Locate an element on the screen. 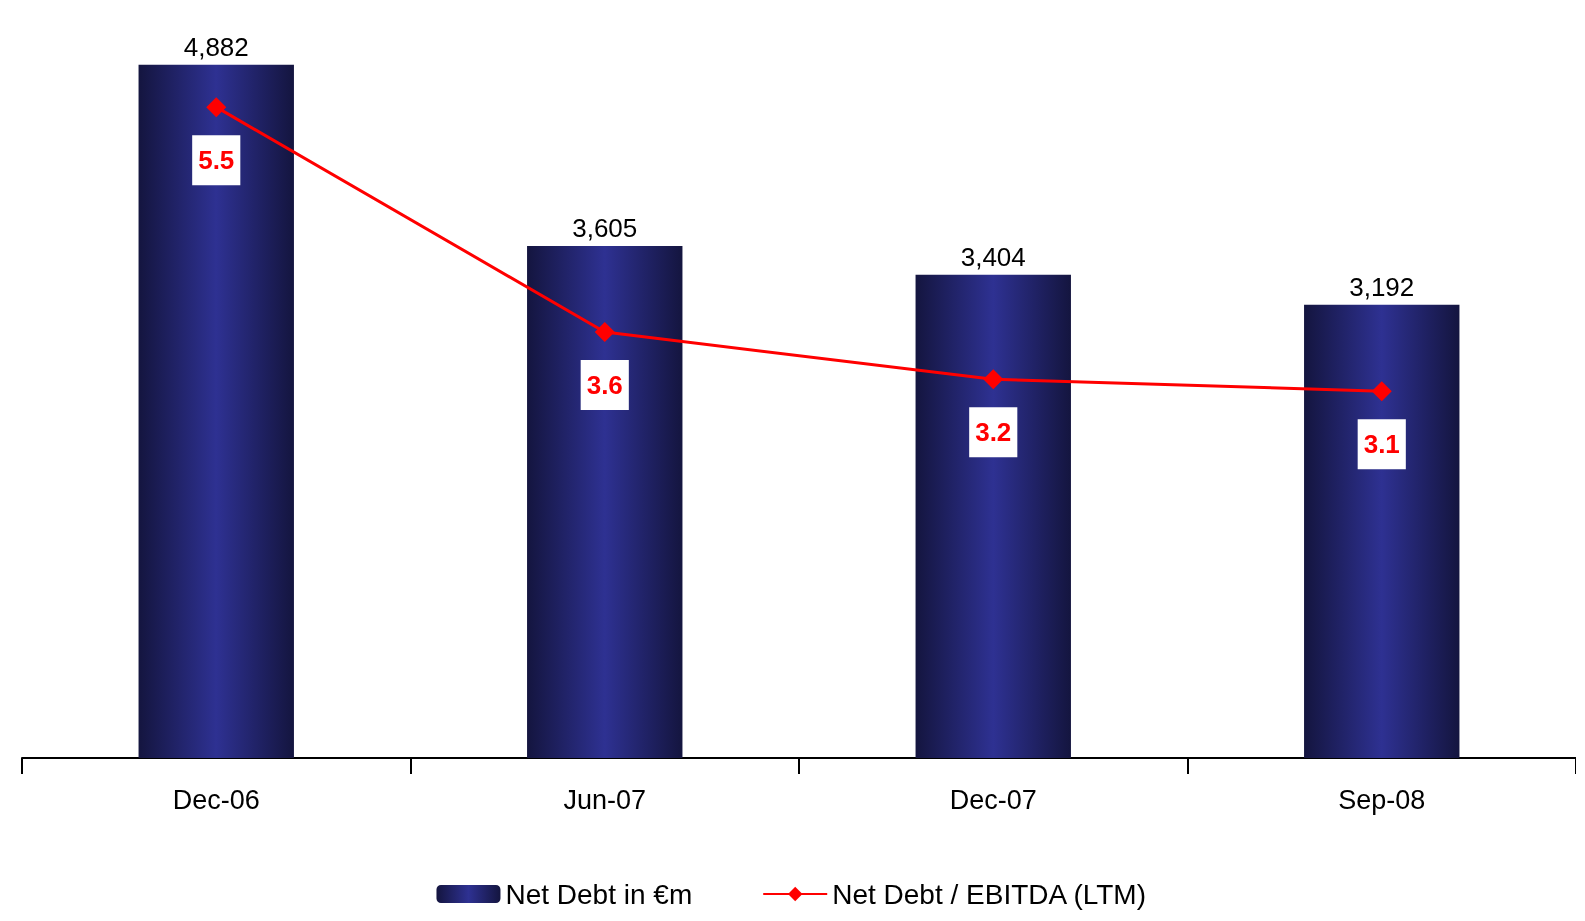 The height and width of the screenshot is (921, 1585). legend-label: Net Debt in €m is located at coordinates (599, 894).